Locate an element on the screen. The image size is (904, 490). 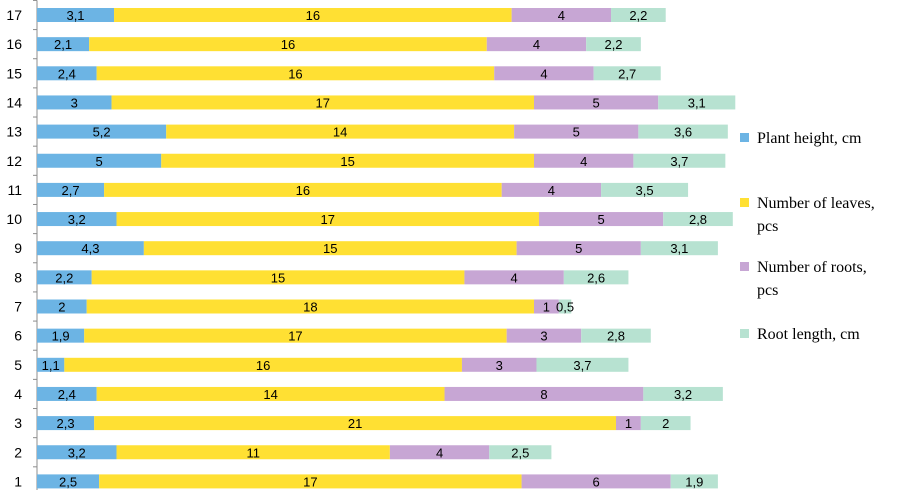
data-label: 8 is located at coordinates (543, 394).